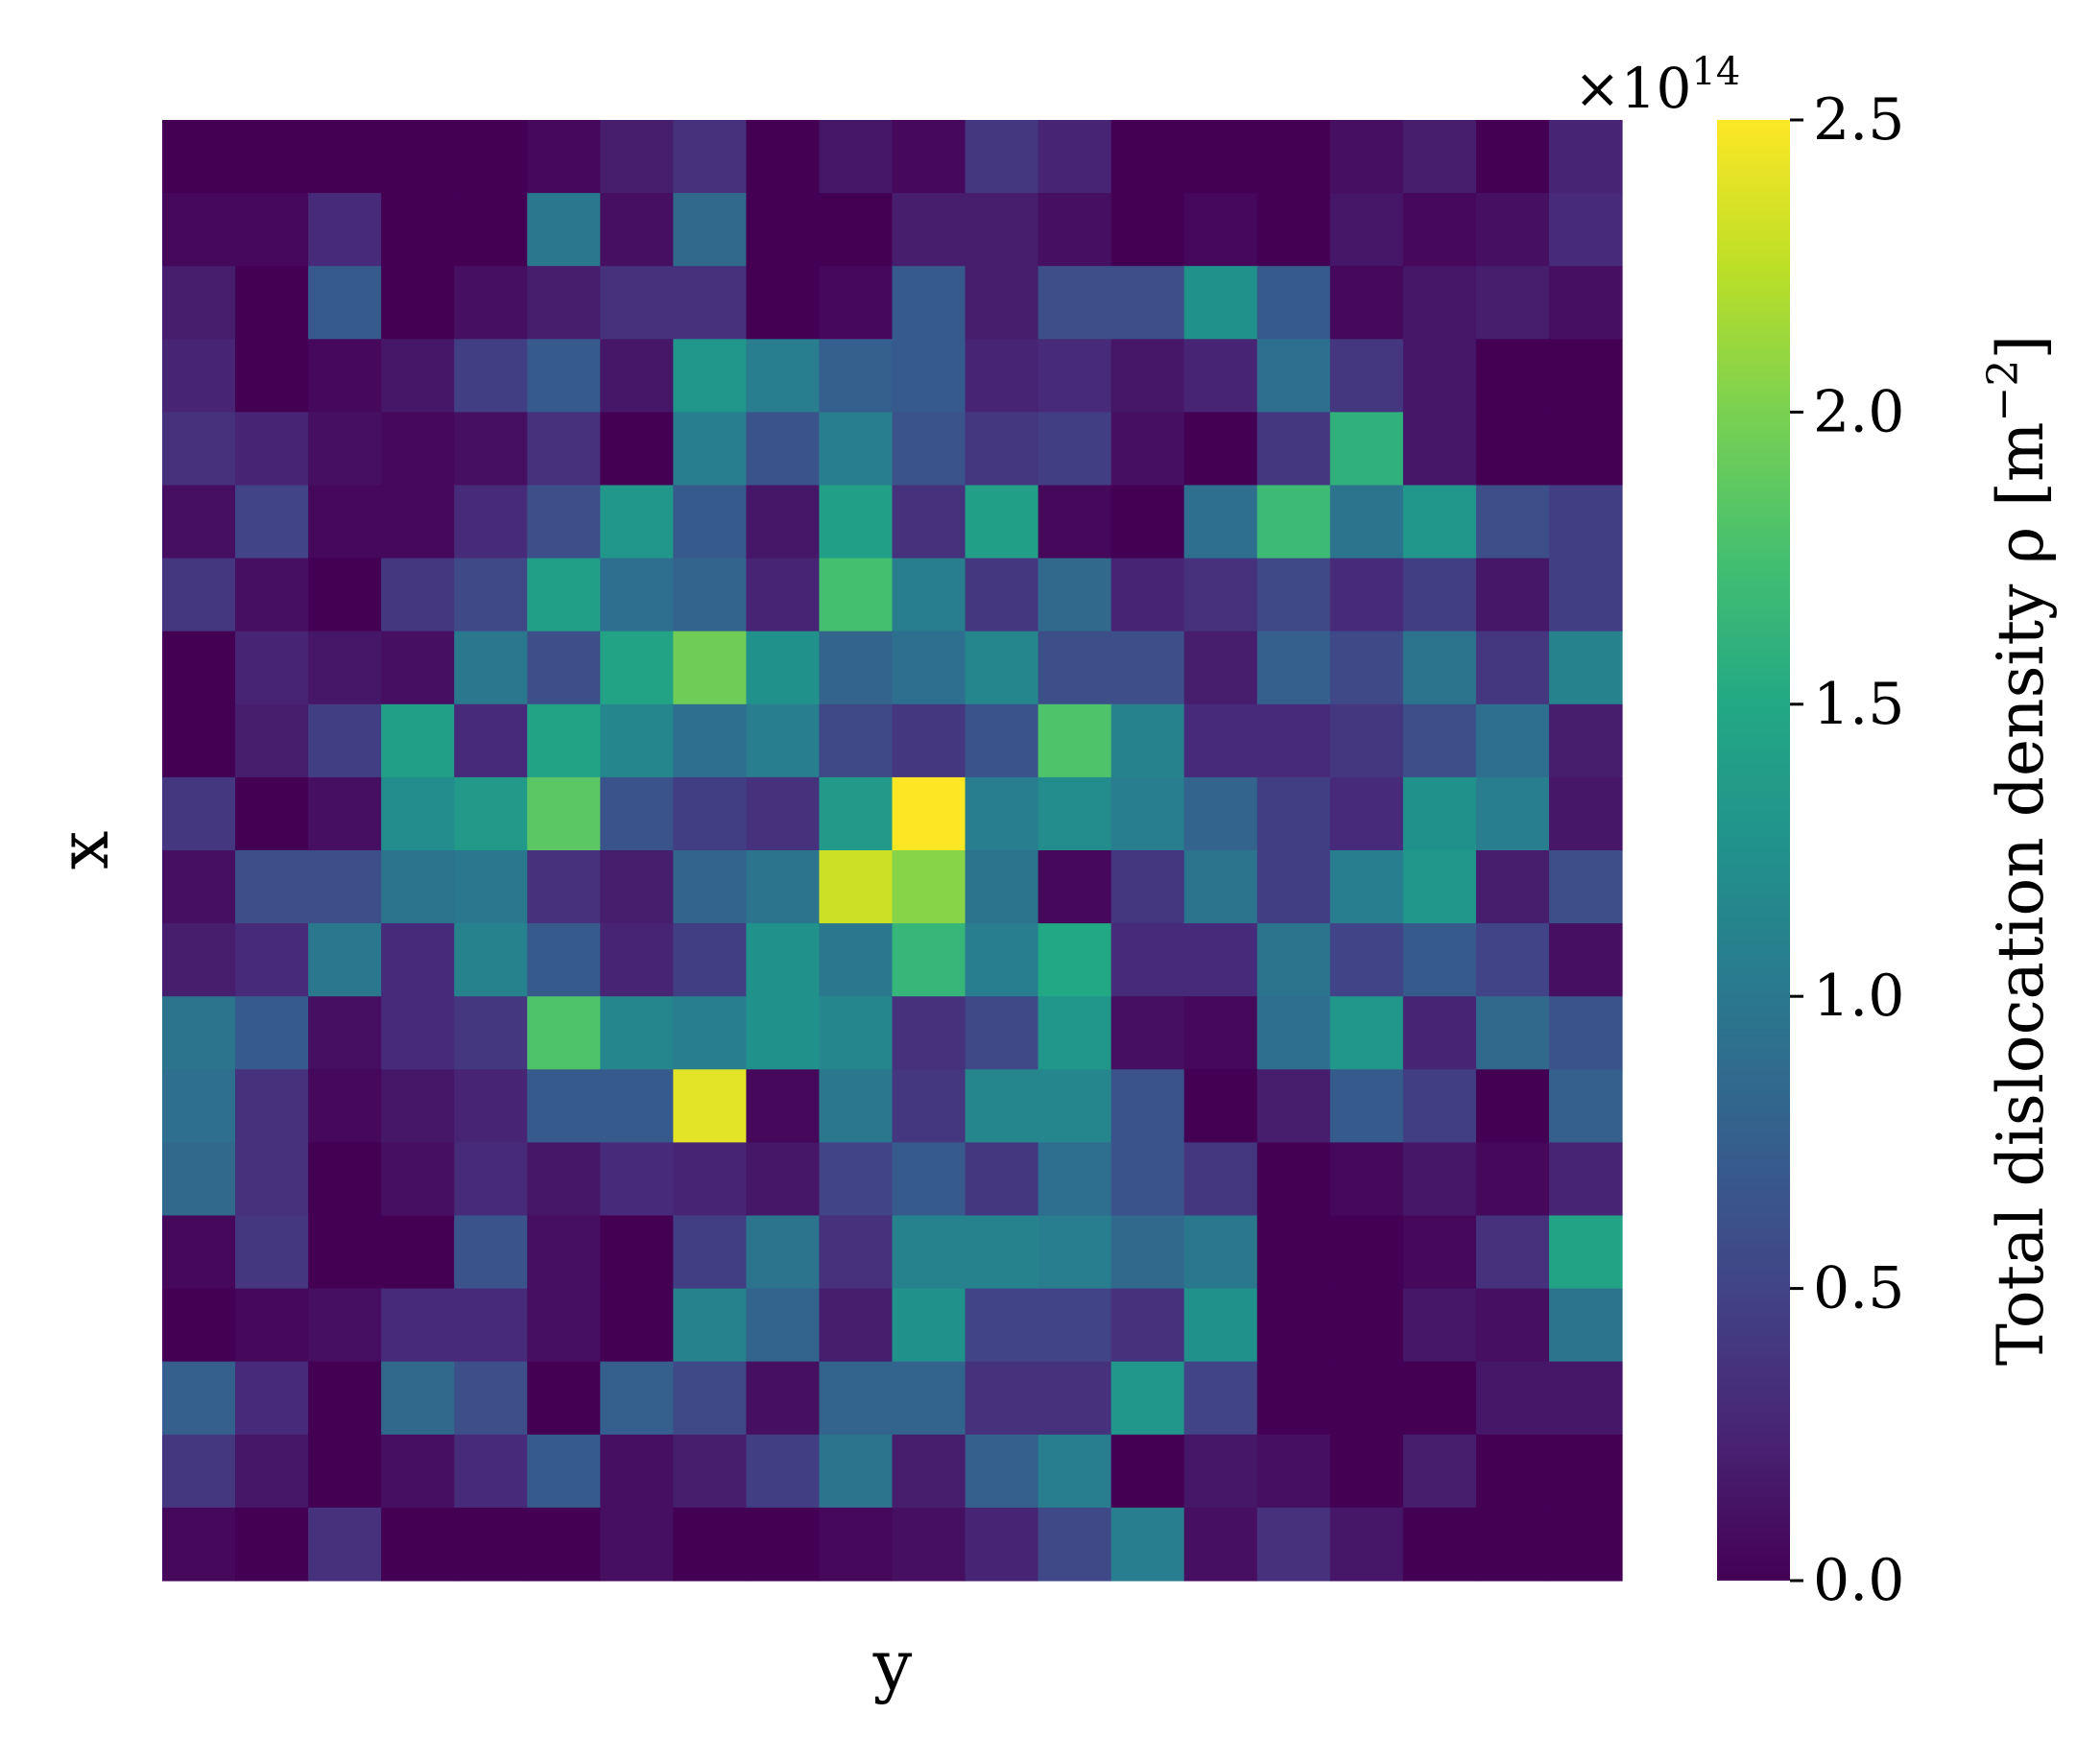  I want to click on y-axis-label: x, so click(83, 850).